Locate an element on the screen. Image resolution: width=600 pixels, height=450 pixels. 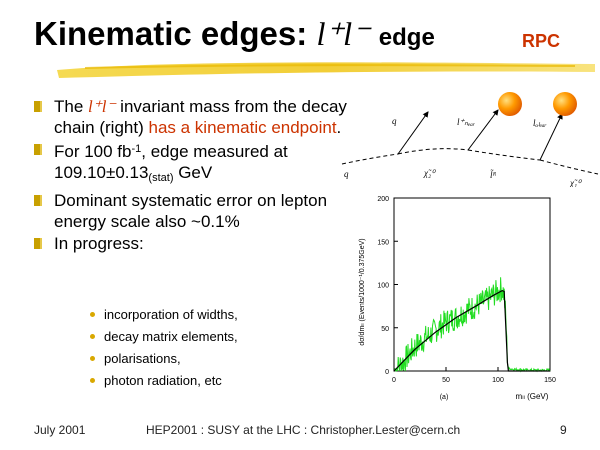
bullet-sup: -1 is located at coordinates (136, 149).